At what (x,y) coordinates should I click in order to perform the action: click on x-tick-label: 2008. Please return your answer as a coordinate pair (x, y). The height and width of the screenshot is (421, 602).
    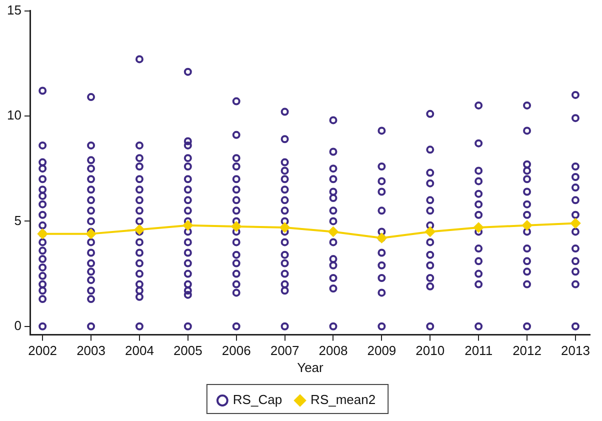
    Looking at the image, I should click on (333, 350).